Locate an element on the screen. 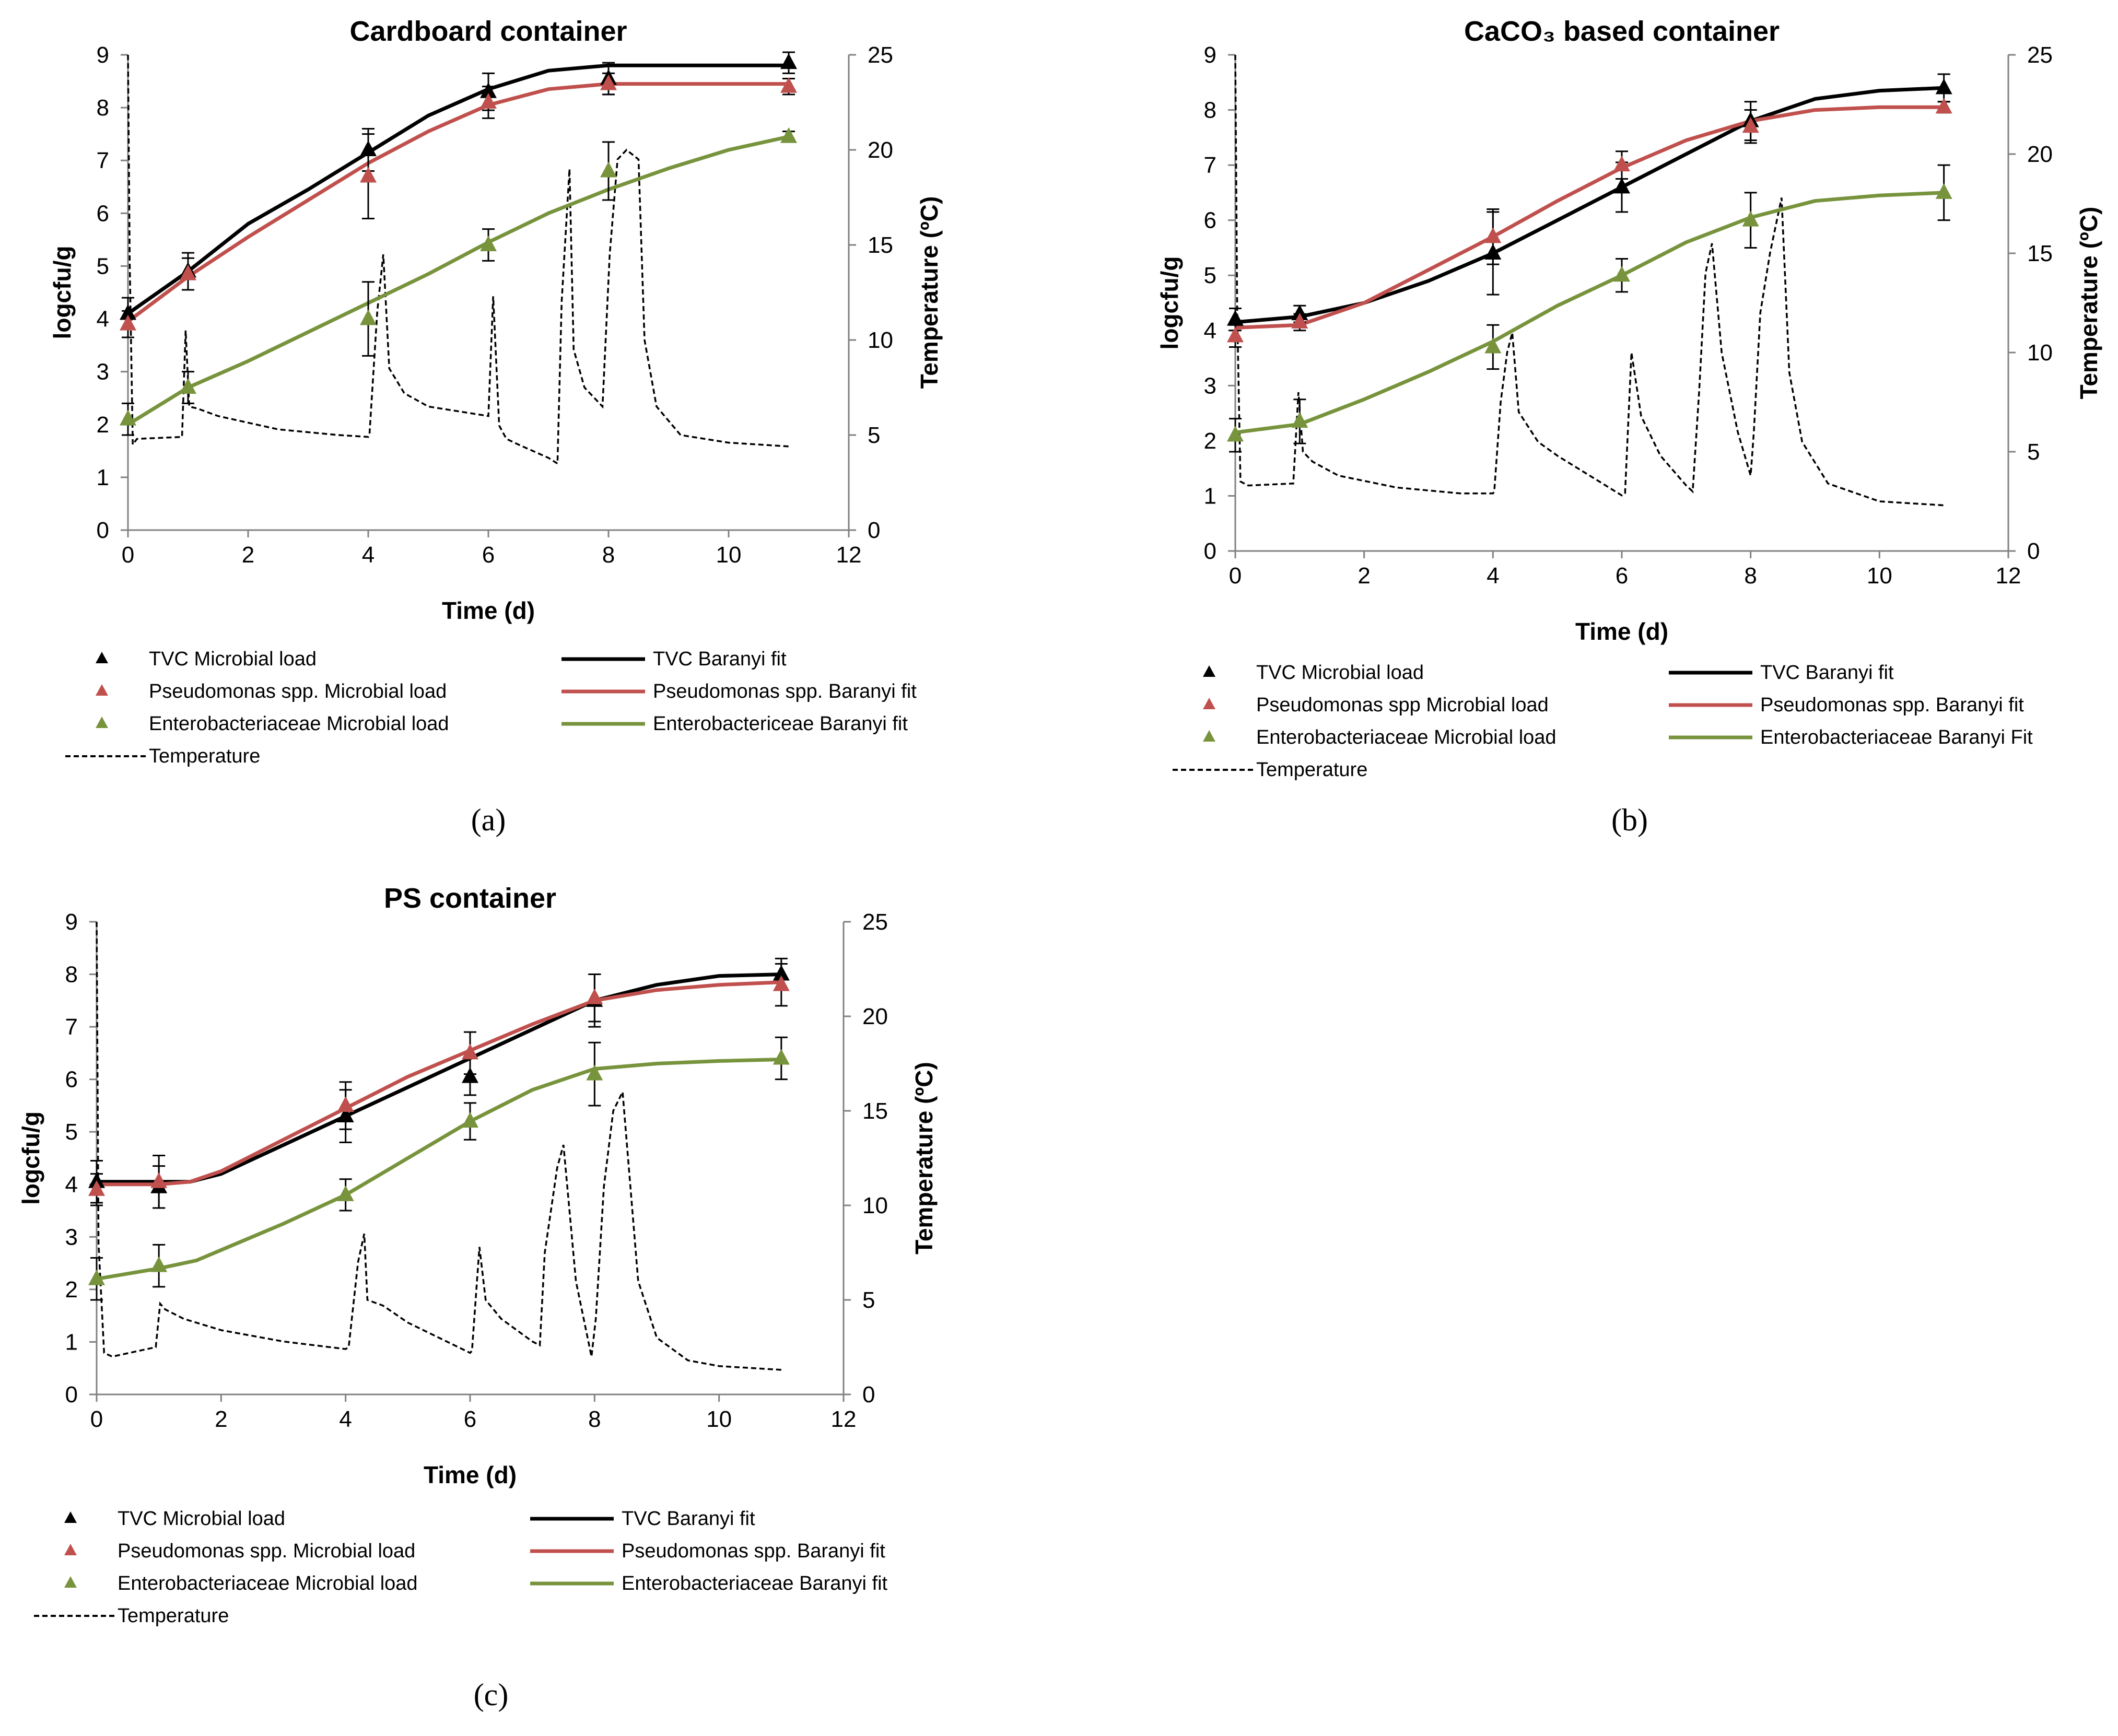 The height and width of the screenshot is (1736, 2118). y-tick-label: 8 is located at coordinates (71, 975).